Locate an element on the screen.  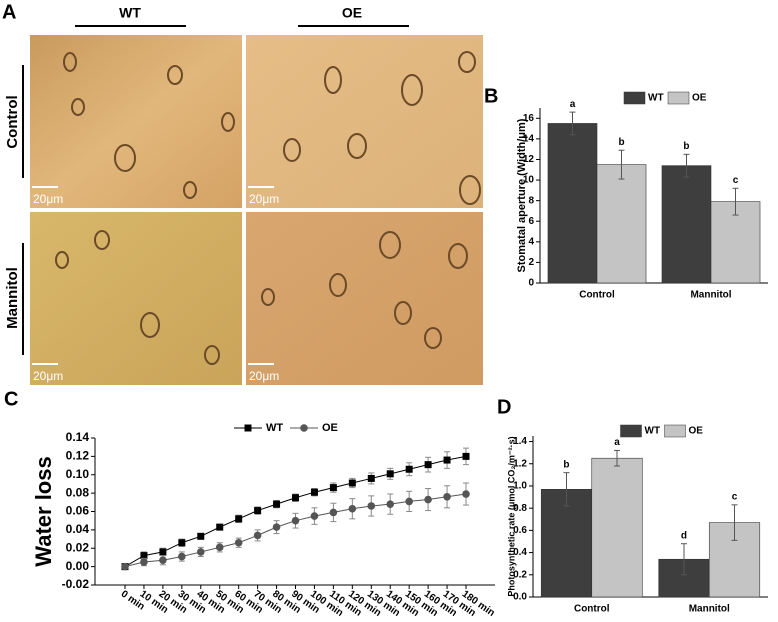
y-tick-label: 0.2 is located at coordinates (520, 574).